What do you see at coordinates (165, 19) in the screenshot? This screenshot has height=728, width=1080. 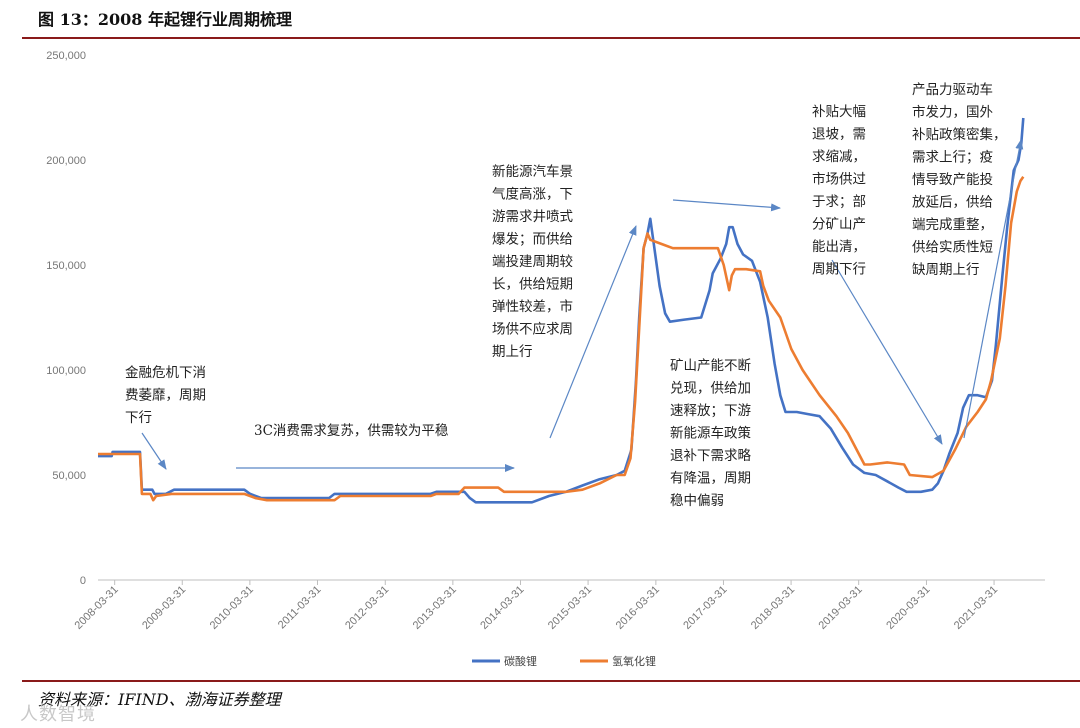 I see `figure-title: 图 13：2008 年起锂行业周期梳理` at bounding box center [165, 19].